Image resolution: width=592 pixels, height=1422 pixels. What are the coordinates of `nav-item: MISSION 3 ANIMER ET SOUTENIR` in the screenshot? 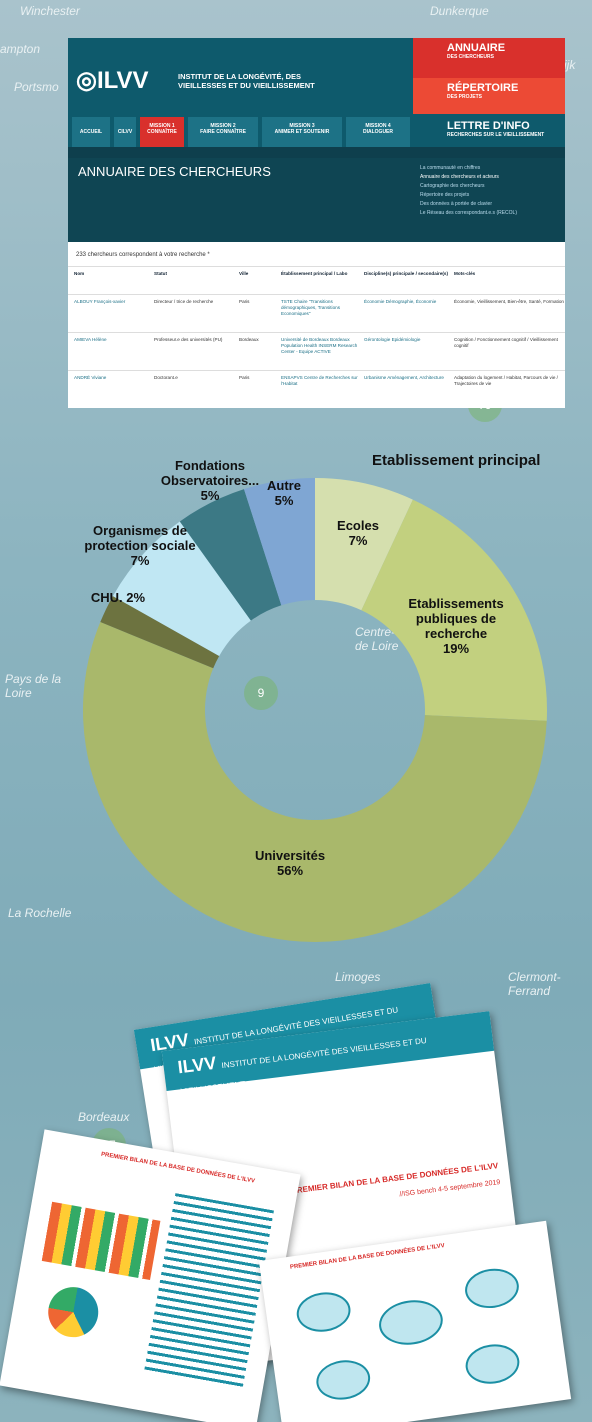 It's located at (302, 132).